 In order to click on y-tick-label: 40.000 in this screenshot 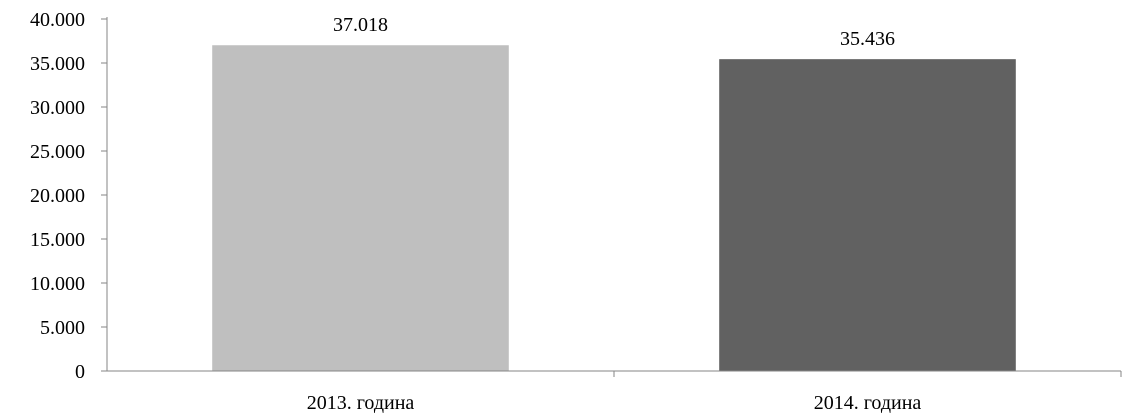, I will do `click(57, 20)`.